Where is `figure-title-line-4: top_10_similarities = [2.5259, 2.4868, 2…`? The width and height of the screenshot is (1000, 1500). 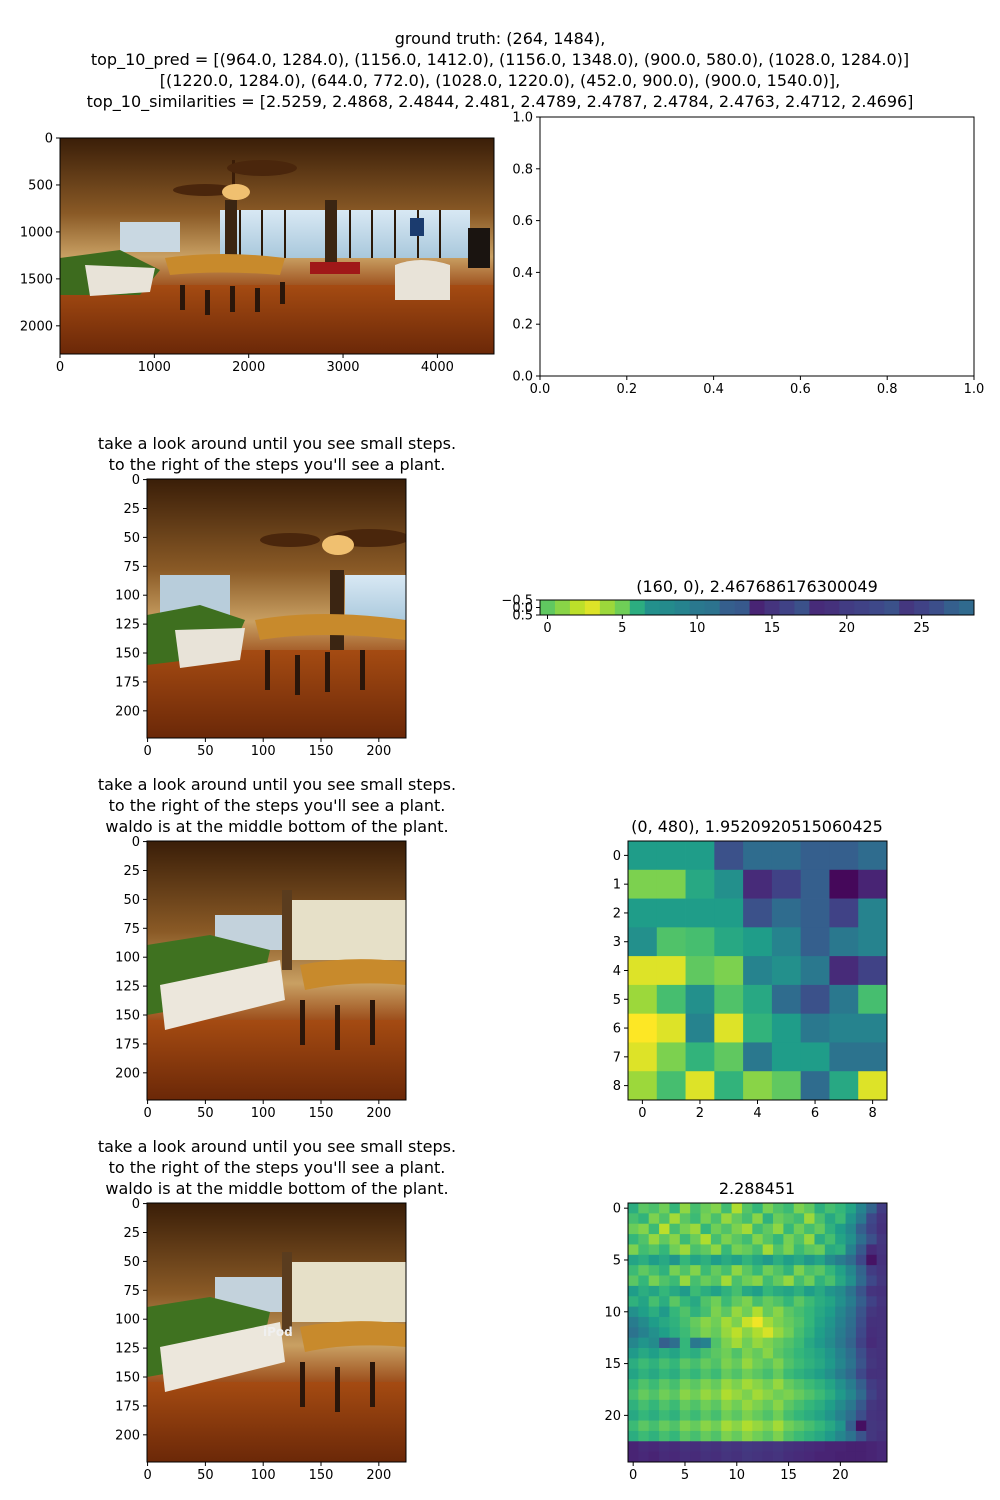 figure-title-line-4: top_10_similarities = [2.5259, 2.4868, 2… is located at coordinates (500, 102).